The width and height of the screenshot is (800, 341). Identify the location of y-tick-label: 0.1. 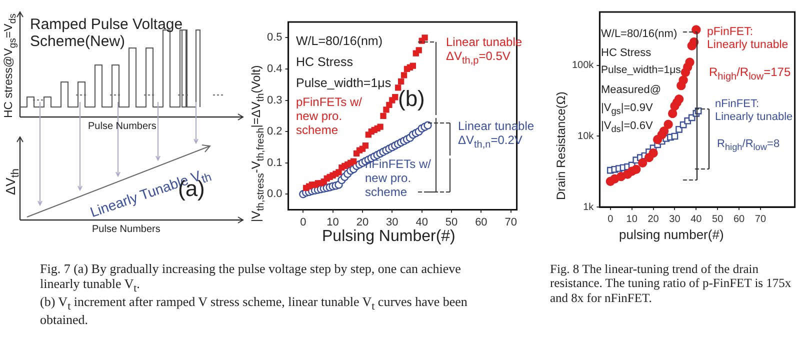
(274, 162).